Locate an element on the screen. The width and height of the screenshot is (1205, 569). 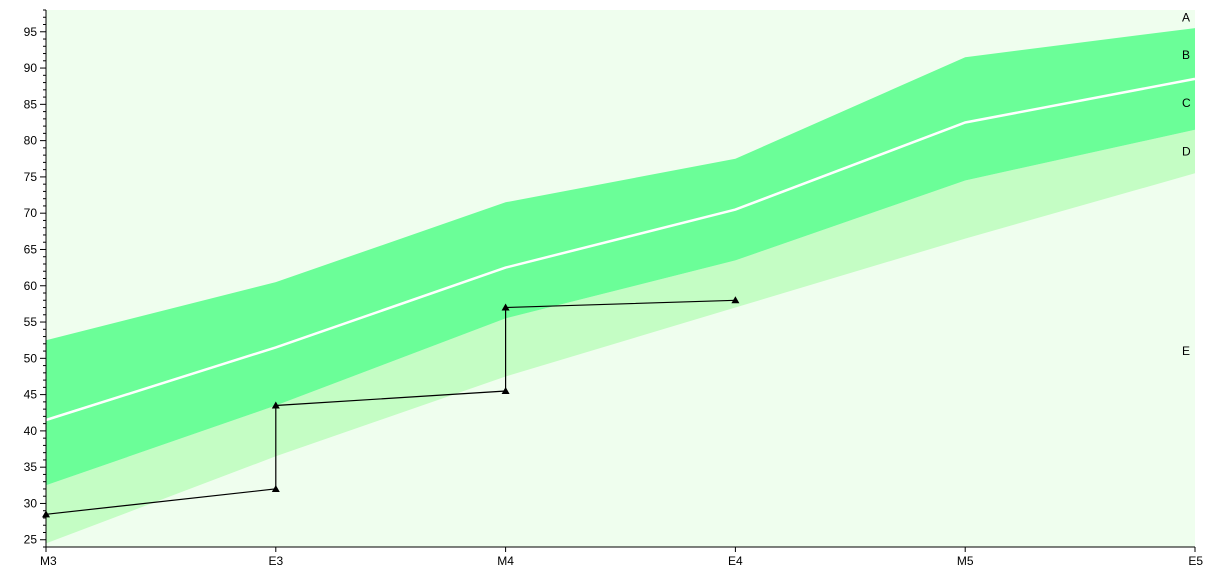
y-tick-label: 75 is located at coordinates (31, 177).